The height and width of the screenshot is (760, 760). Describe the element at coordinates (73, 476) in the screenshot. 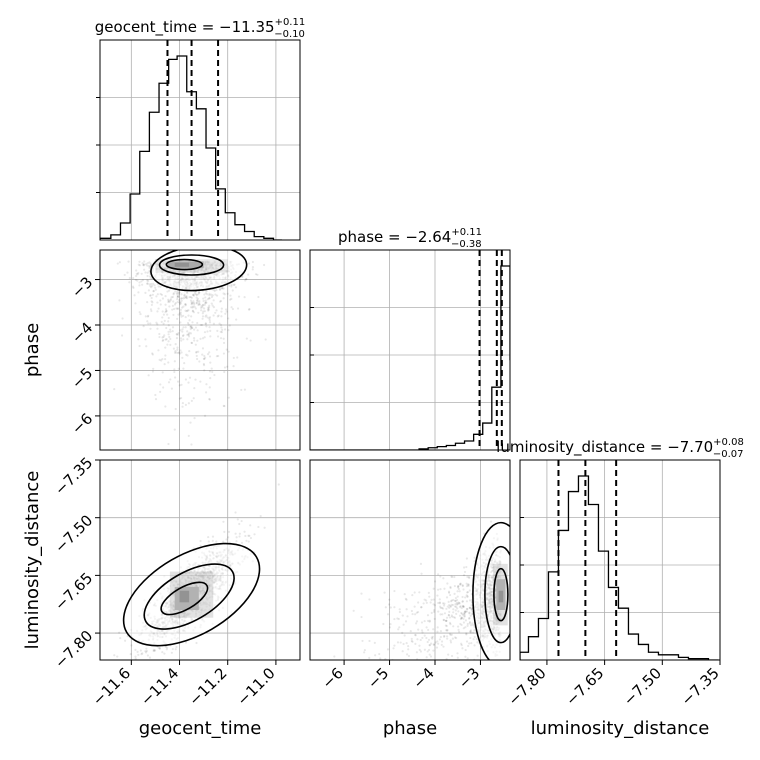

I see `y-tick-label-luminosity_distance: −7.35` at that location.